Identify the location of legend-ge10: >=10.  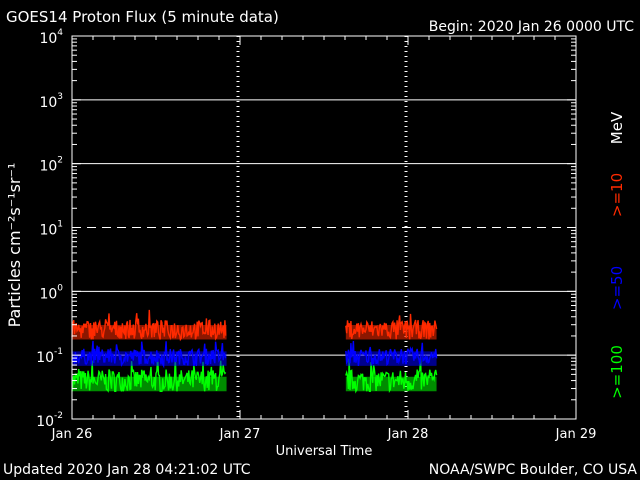
(617, 195).